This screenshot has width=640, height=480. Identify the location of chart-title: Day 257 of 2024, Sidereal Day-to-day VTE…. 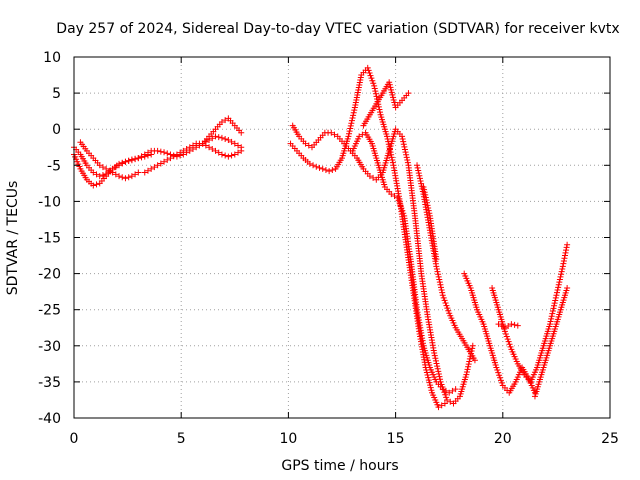
(337, 29).